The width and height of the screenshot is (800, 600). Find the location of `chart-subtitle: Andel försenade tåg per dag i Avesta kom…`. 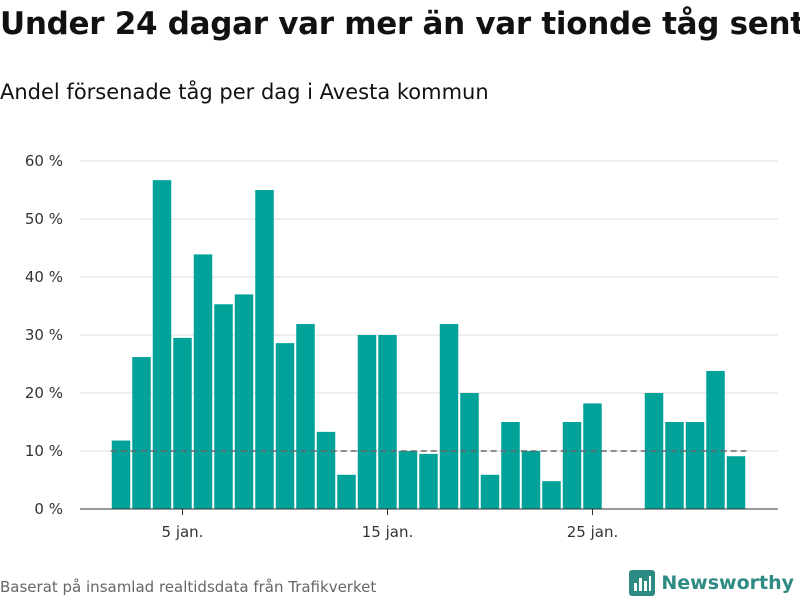

chart-subtitle: Andel försenade tåg per dag i Avesta kom… is located at coordinates (244, 92).